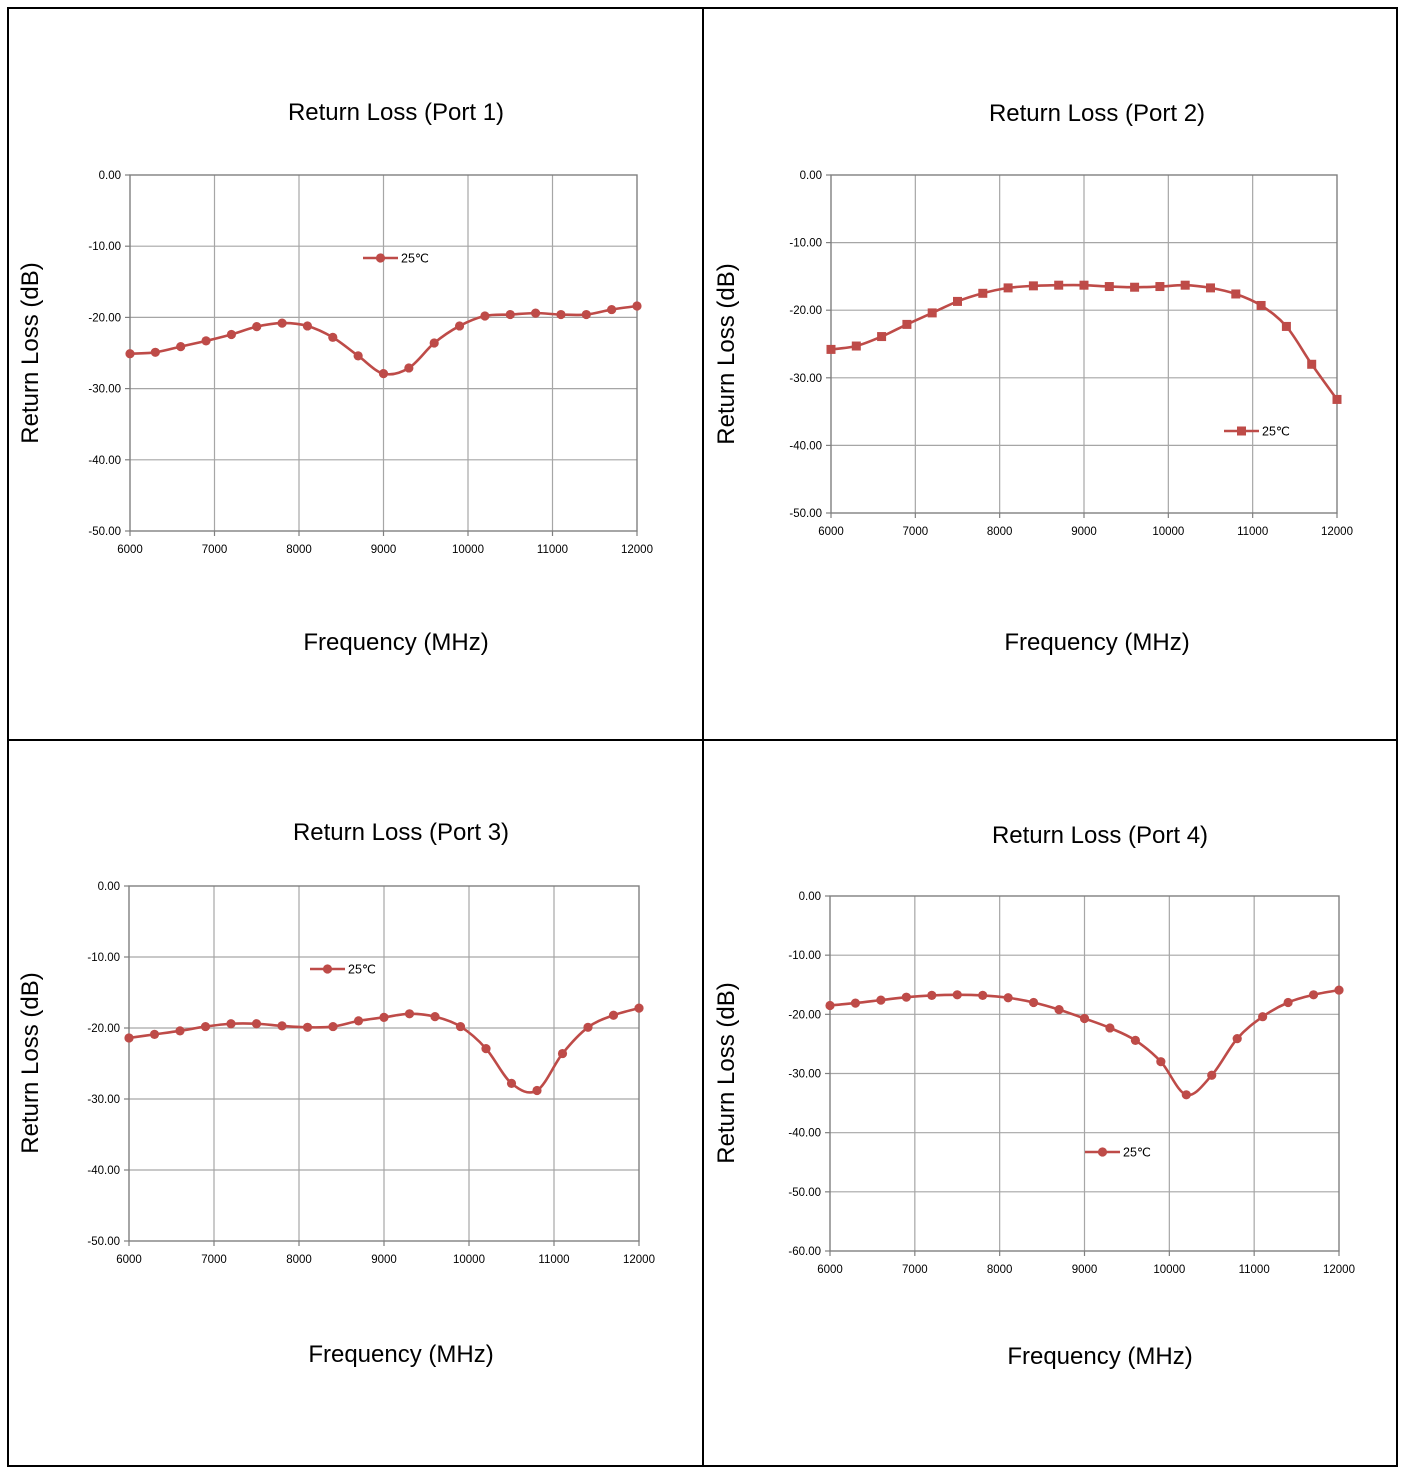 This screenshot has width=1403, height=1469. Describe the element at coordinates (702, 740) in the screenshot. I see `table-border-middle-horizontal` at that location.